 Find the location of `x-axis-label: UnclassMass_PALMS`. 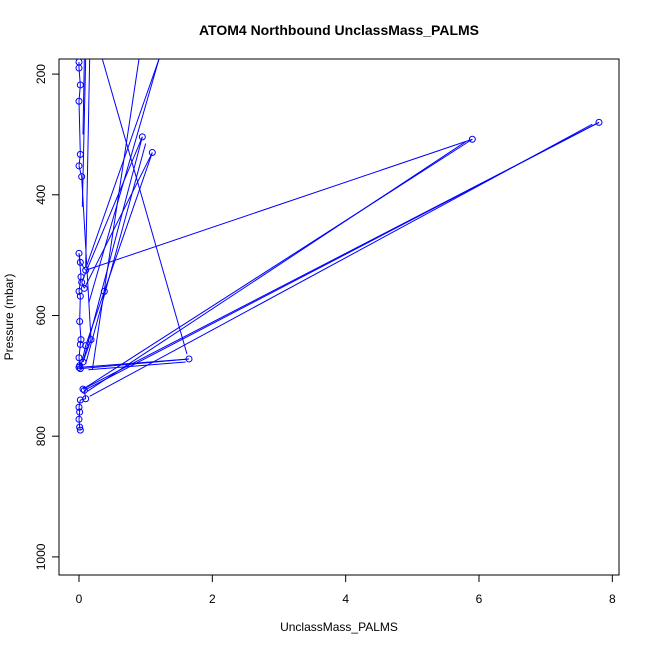

x-axis-label: UnclassMass_PALMS is located at coordinates (339, 627).